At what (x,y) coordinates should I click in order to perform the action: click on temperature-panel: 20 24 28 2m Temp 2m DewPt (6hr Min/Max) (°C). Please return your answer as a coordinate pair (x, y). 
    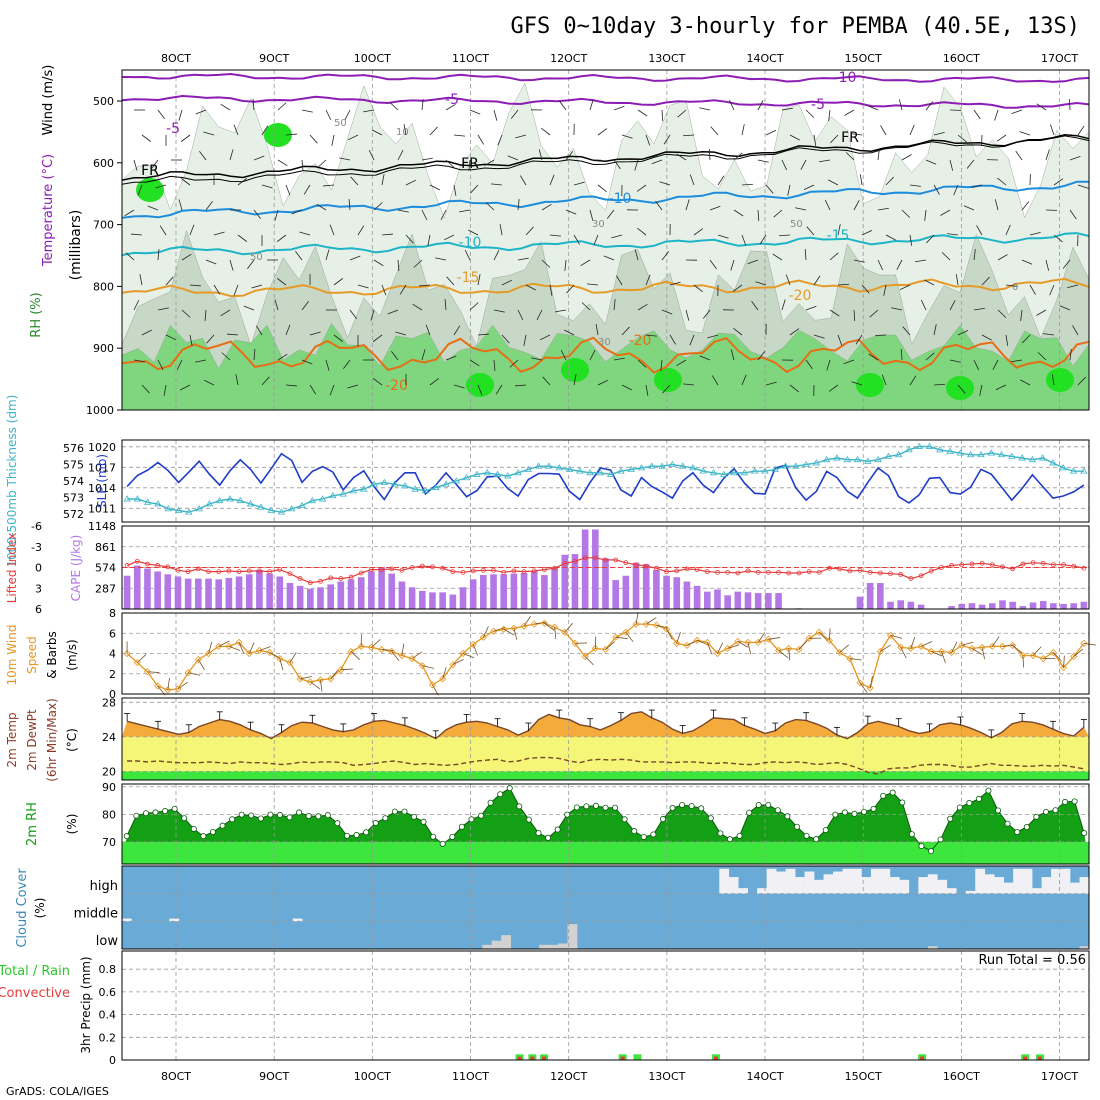
    Looking at the image, I should click on (547, 739).